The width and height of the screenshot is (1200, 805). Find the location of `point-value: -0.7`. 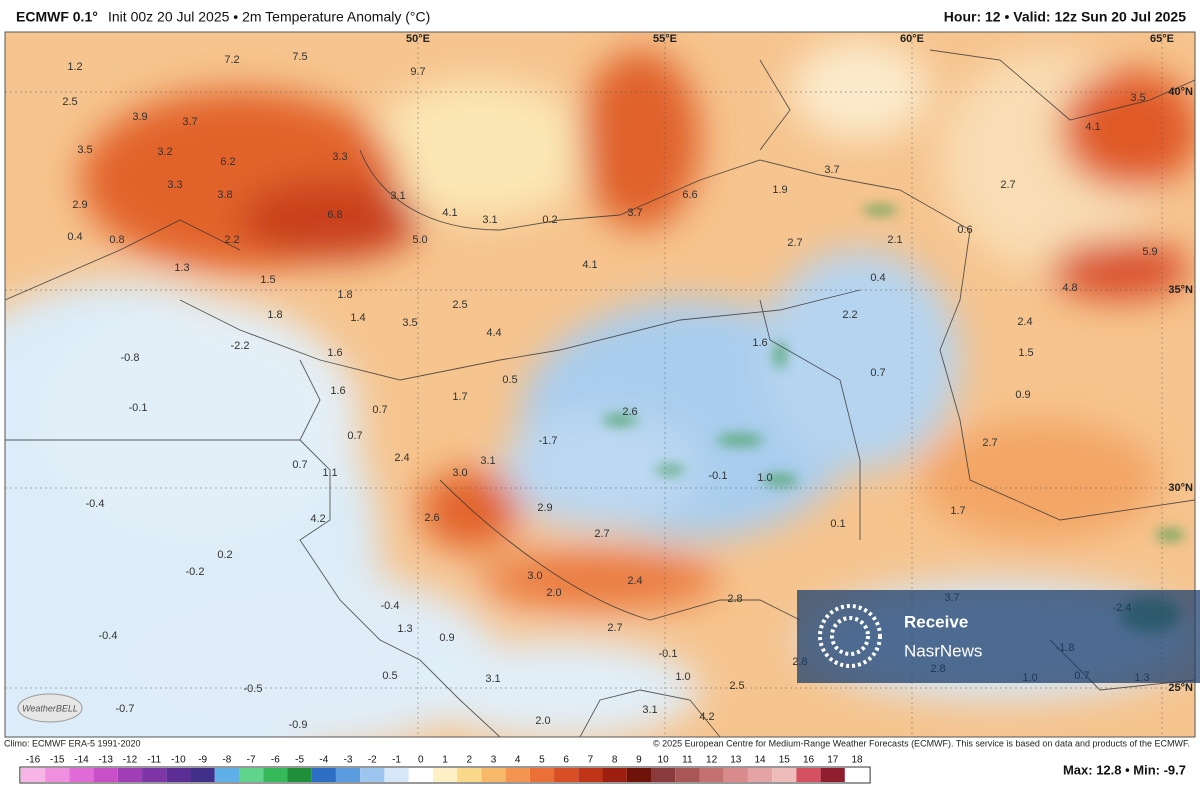

point-value: -0.7 is located at coordinates (125, 709).